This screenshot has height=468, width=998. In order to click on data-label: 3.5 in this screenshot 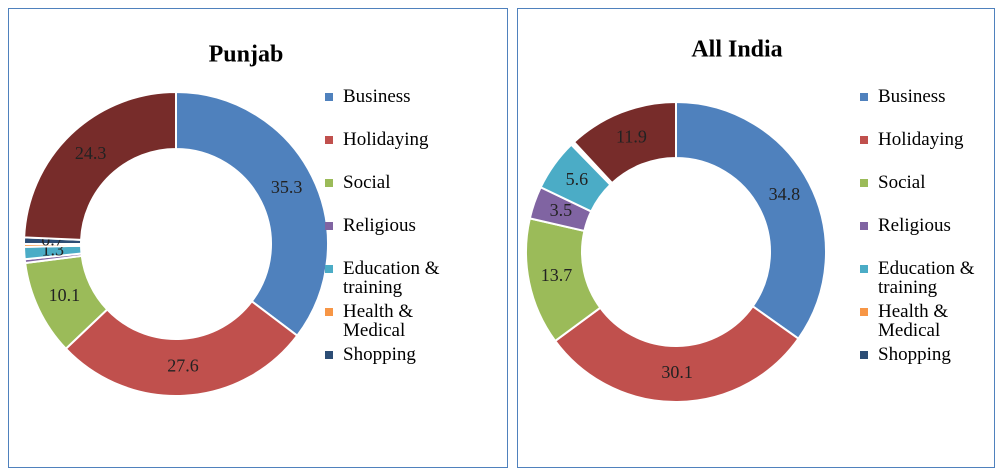, I will do `click(561, 210)`.